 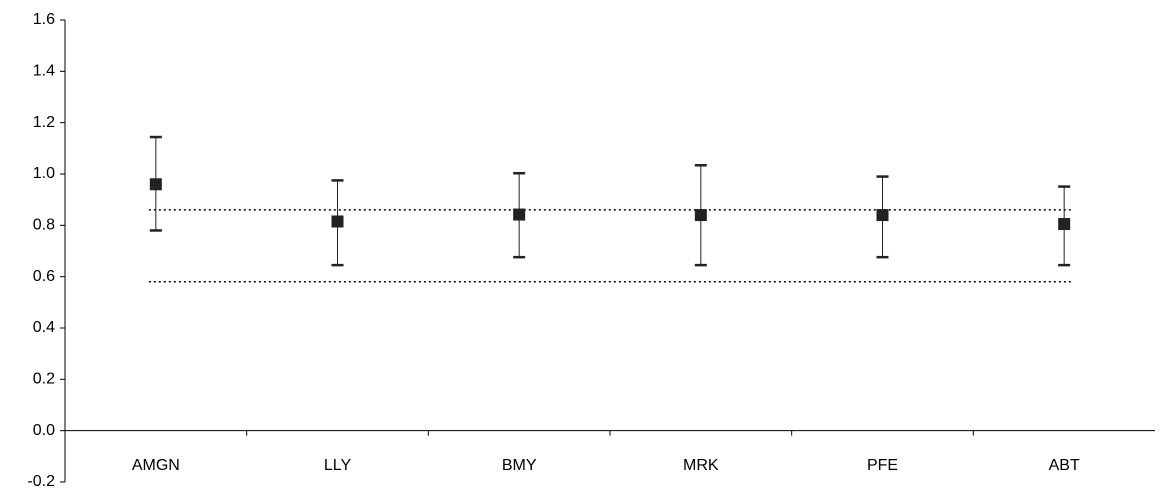 What do you see at coordinates (44, 379) in the screenshot?
I see `y-tick-label: 0.2` at bounding box center [44, 379].